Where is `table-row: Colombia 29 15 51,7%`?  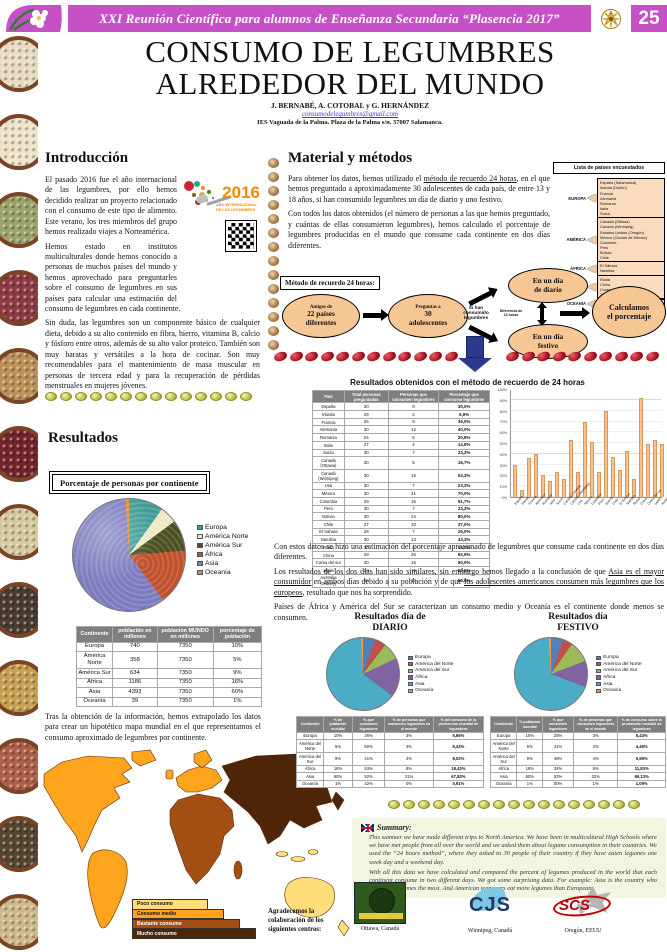 table-row: Colombia 29 15 51,7% is located at coordinates (401, 501).